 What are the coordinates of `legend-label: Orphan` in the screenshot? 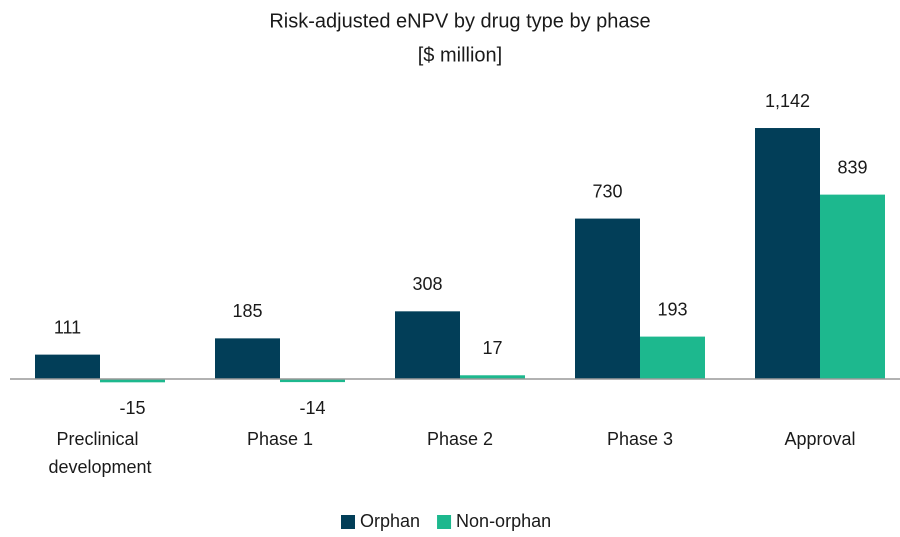 It's located at (390, 521).